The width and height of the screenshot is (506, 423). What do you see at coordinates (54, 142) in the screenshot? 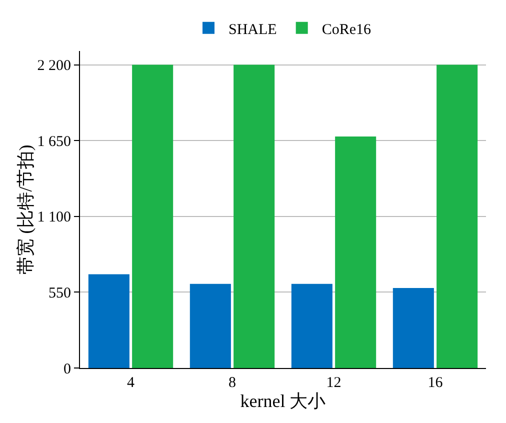
I see `y-tick-label: 1 650` at bounding box center [54, 142].